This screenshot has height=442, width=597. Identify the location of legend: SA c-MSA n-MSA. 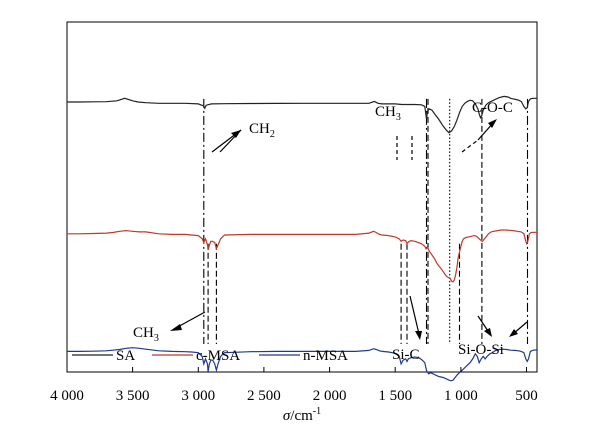
(210, 356).